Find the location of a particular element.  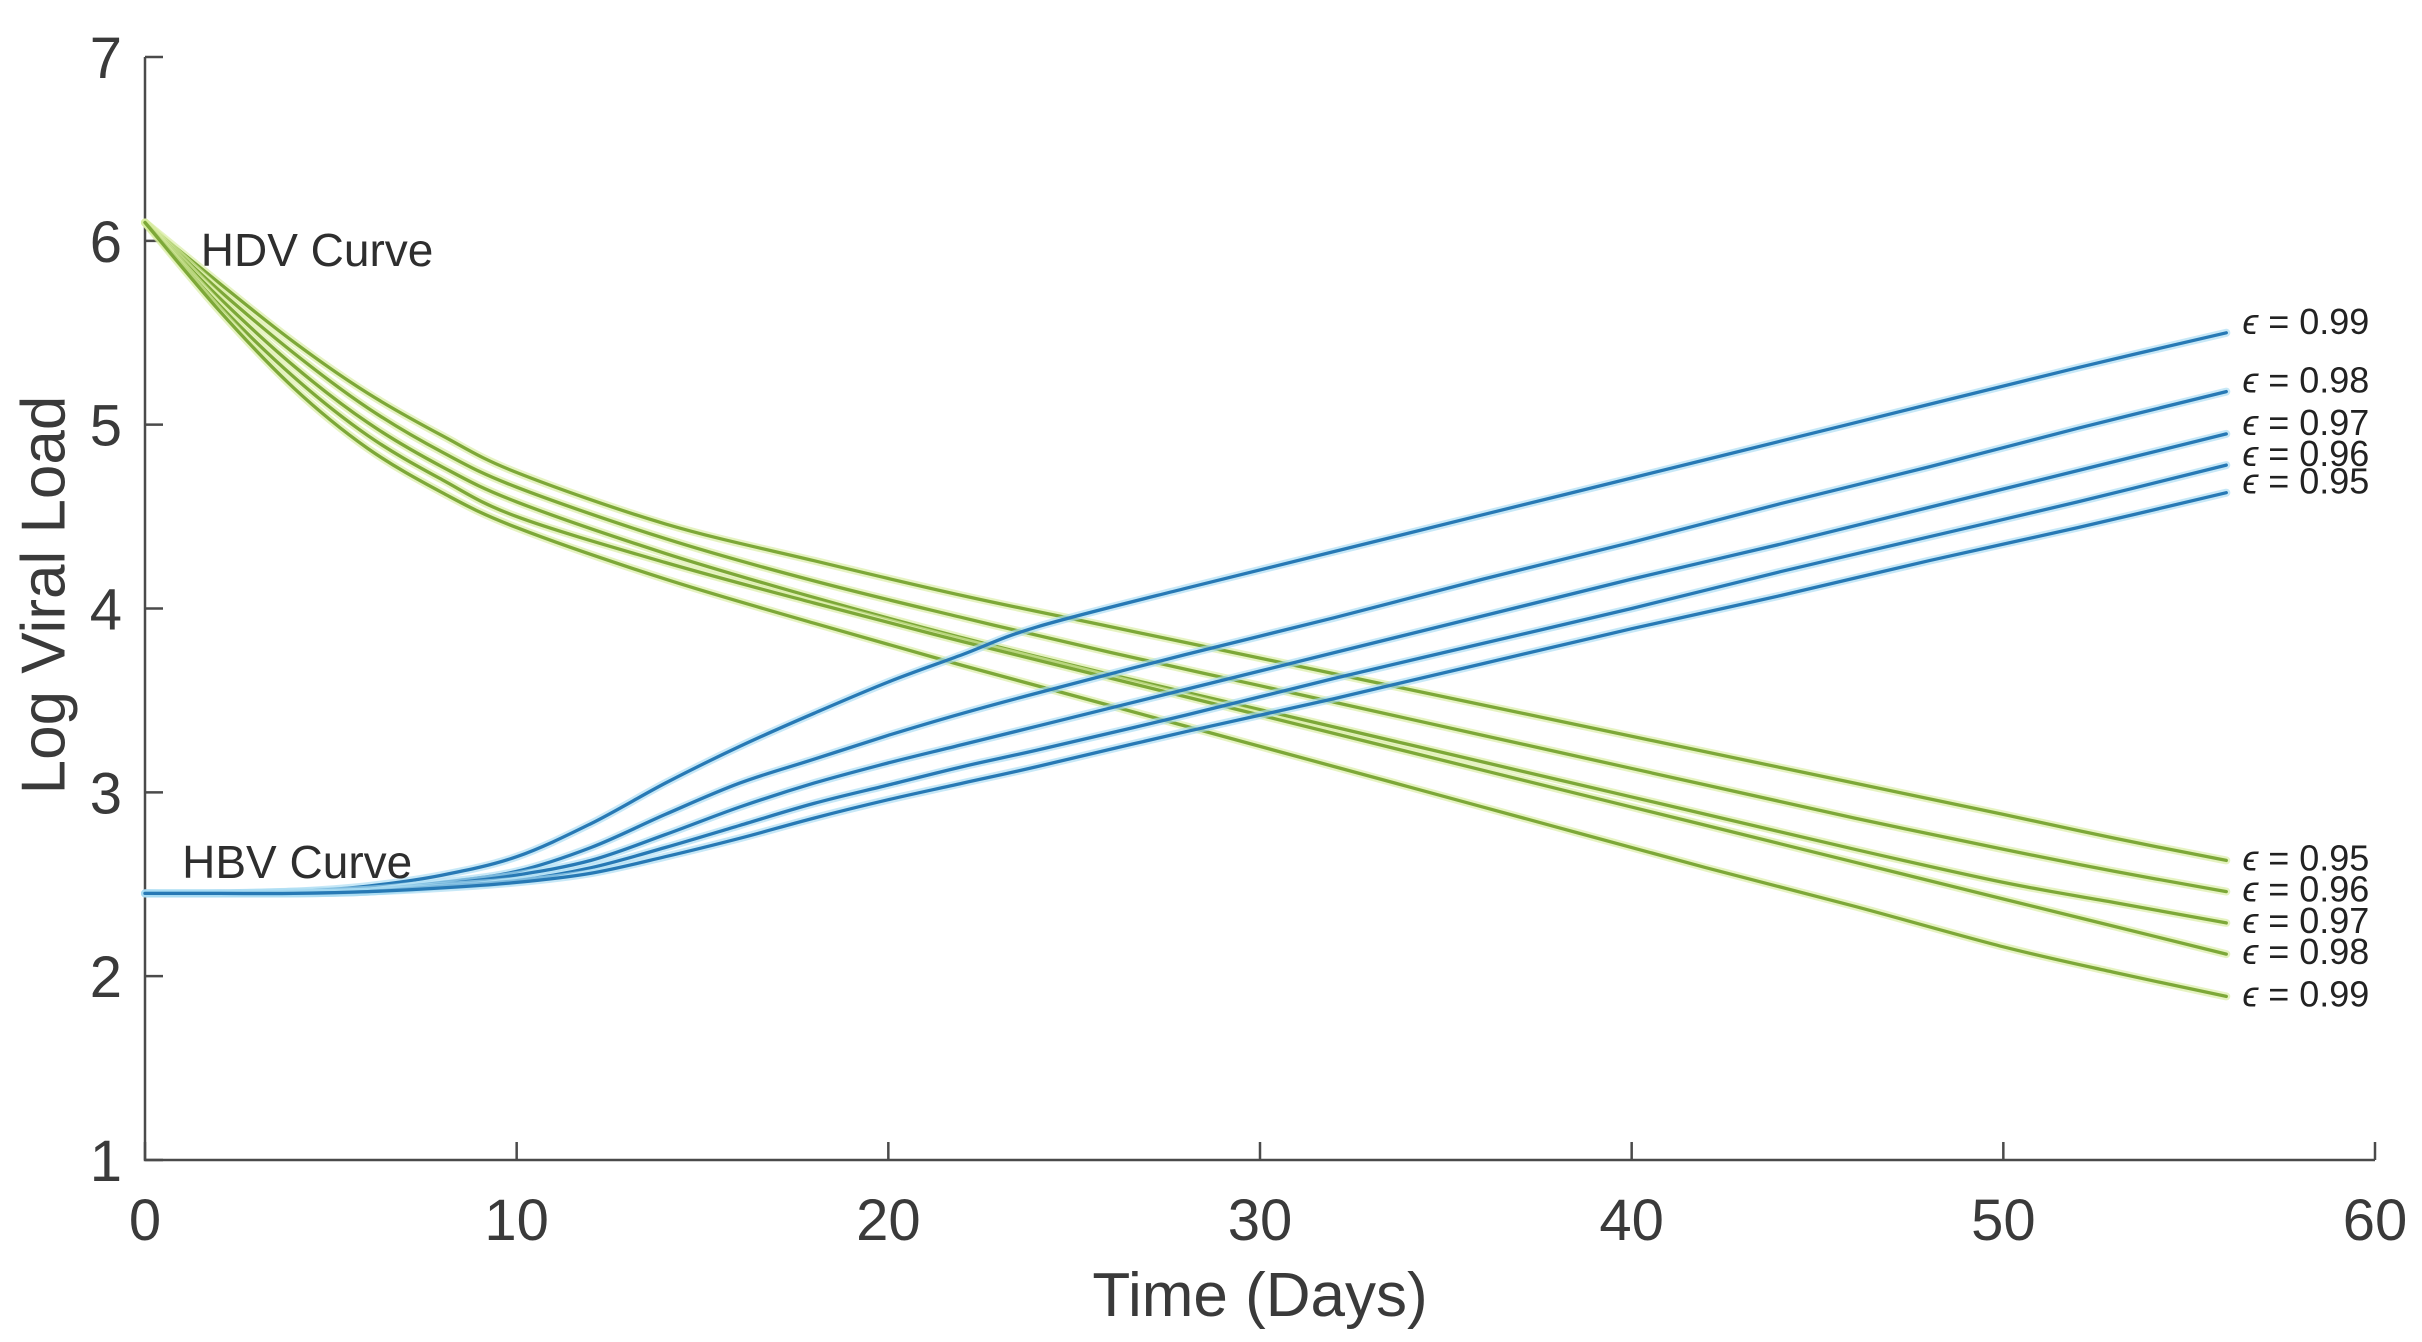

y-tick-label: 6 is located at coordinates (106, 242).